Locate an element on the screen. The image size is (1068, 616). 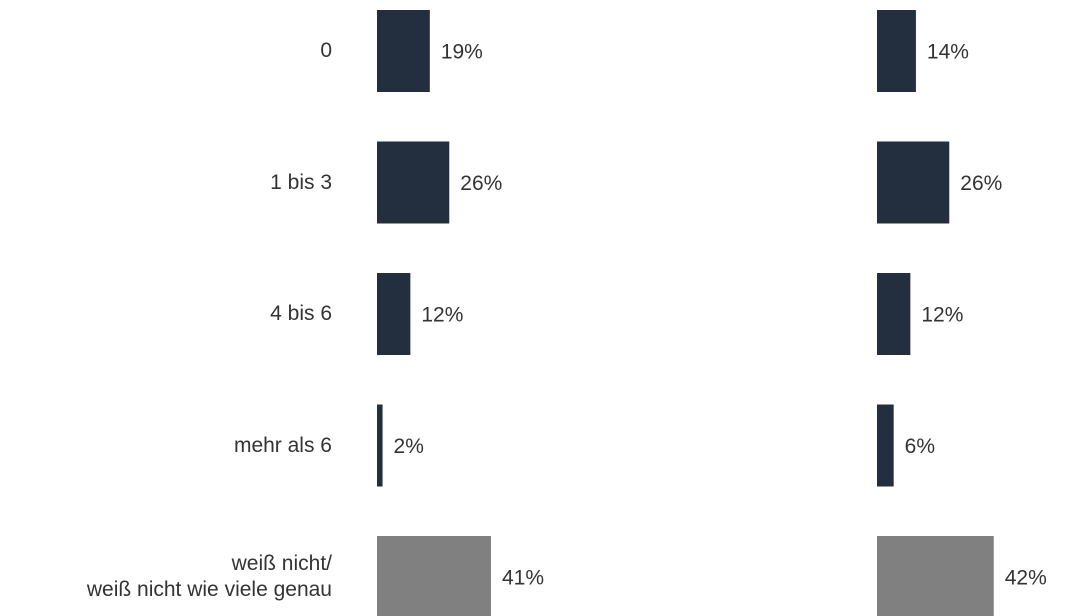
value-label: 6% is located at coordinates (920, 446).